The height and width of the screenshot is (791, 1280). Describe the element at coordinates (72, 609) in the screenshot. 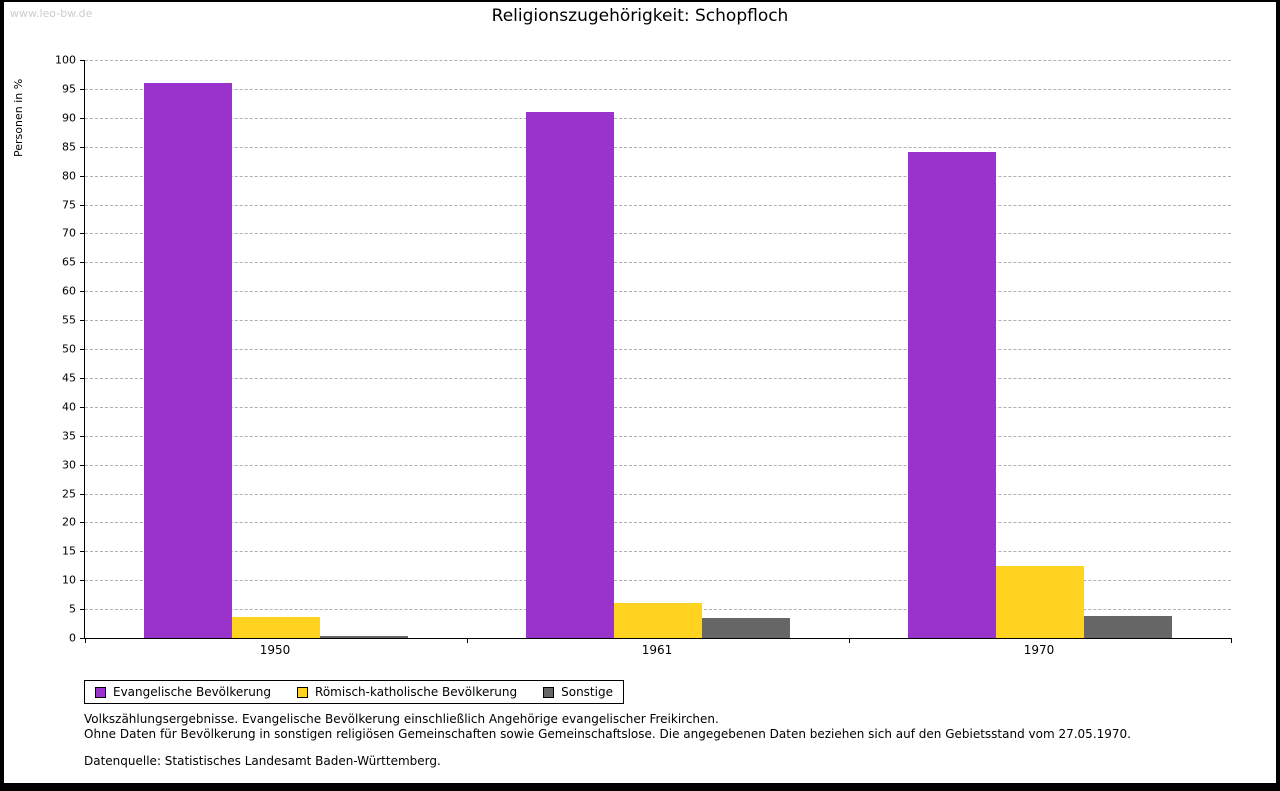

I see `y-tick-label: 5` at that location.